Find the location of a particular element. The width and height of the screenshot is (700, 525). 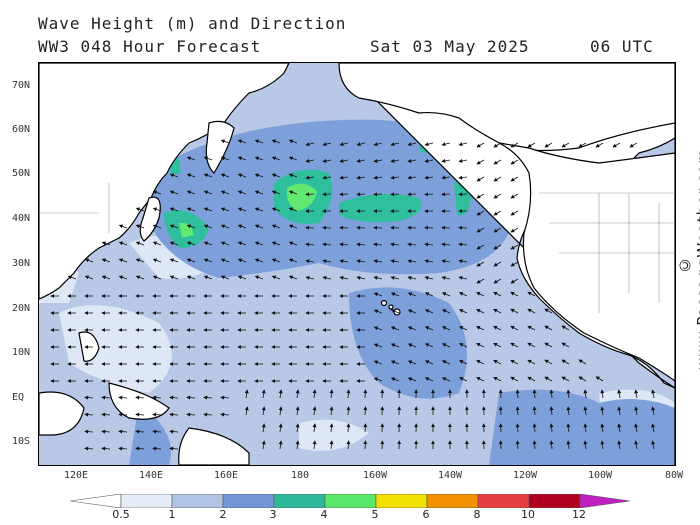

lon-label: 120W is located at coordinates (525, 475).